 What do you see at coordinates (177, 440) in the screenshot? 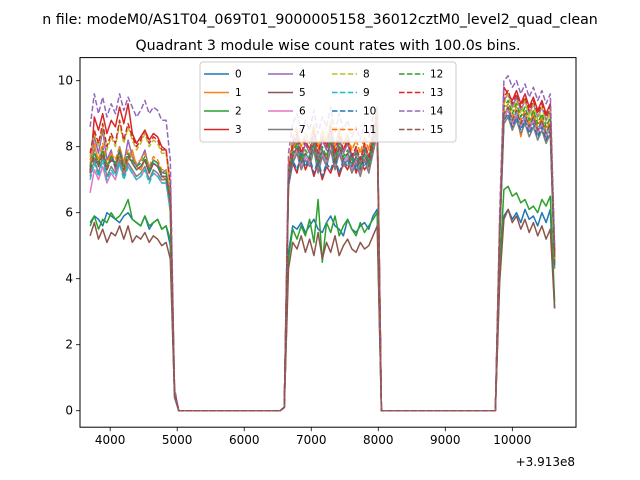
I see `x-tick-label: 5000` at bounding box center [177, 440].